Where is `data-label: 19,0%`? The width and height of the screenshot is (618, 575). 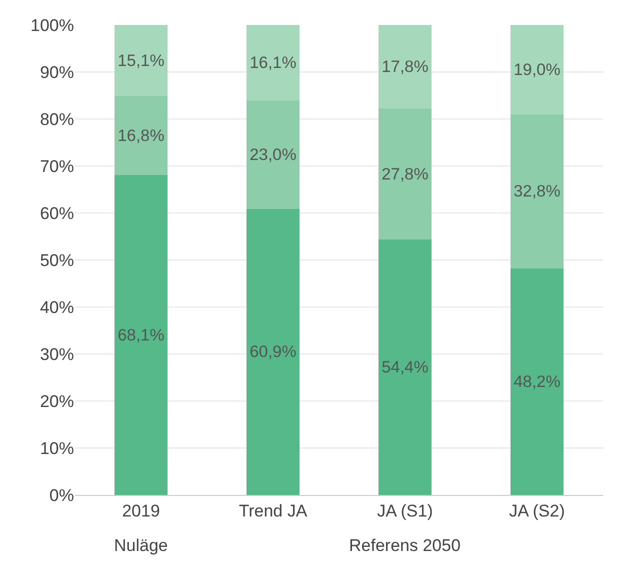
data-label: 19,0% is located at coordinates (537, 69).